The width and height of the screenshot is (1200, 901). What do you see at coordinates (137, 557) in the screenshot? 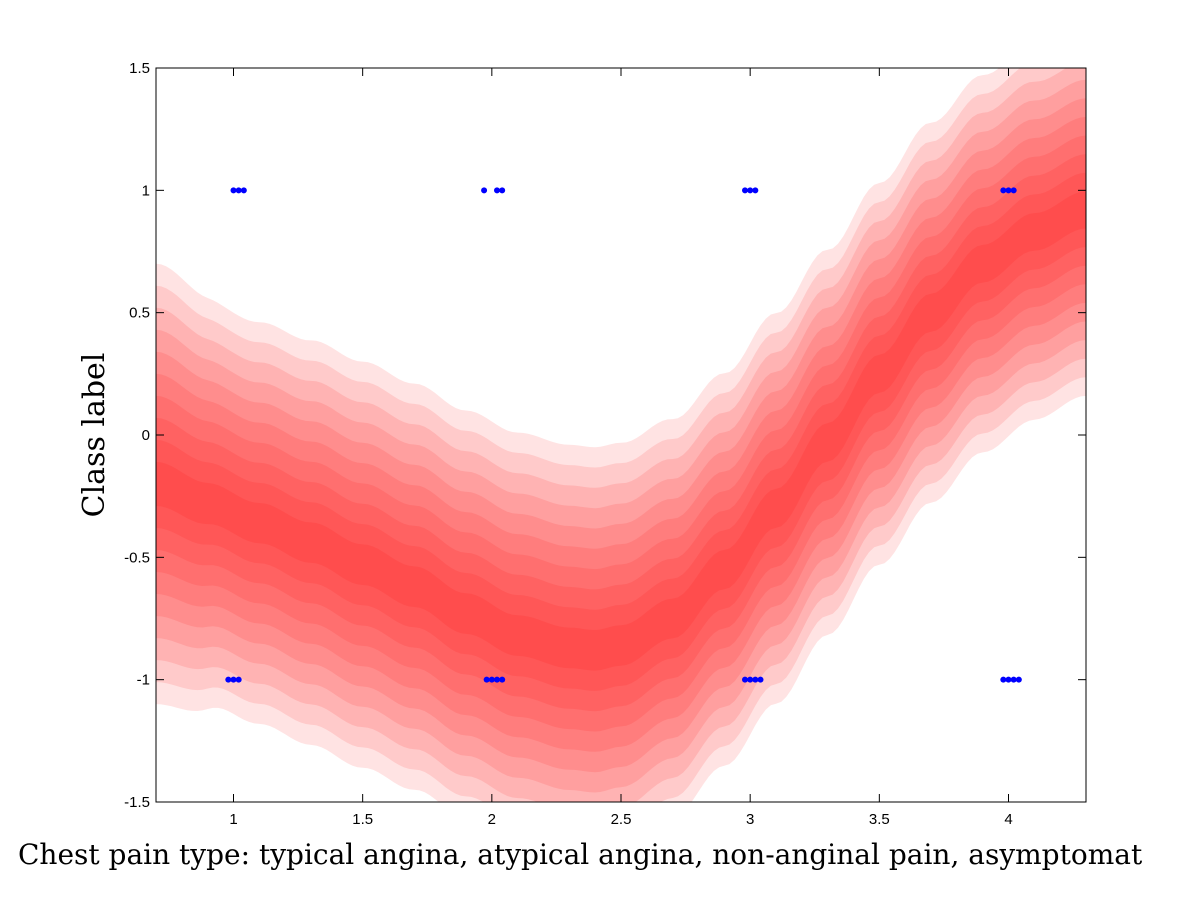
I see `y-tick-label: -0.5` at bounding box center [137, 557].